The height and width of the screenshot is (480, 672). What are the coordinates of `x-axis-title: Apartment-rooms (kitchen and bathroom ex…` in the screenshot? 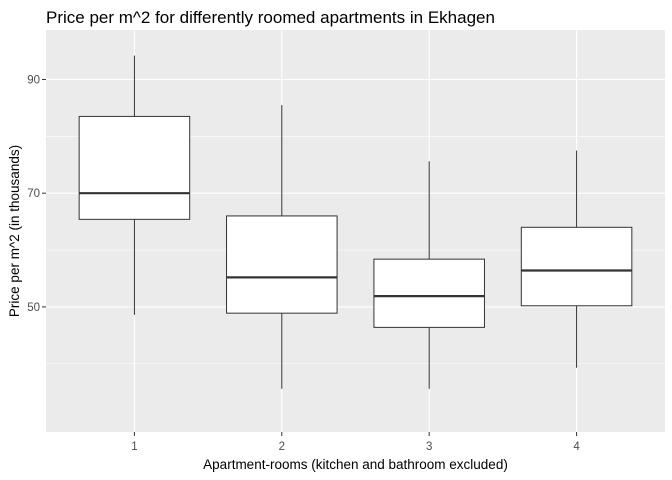 It's located at (355, 464).